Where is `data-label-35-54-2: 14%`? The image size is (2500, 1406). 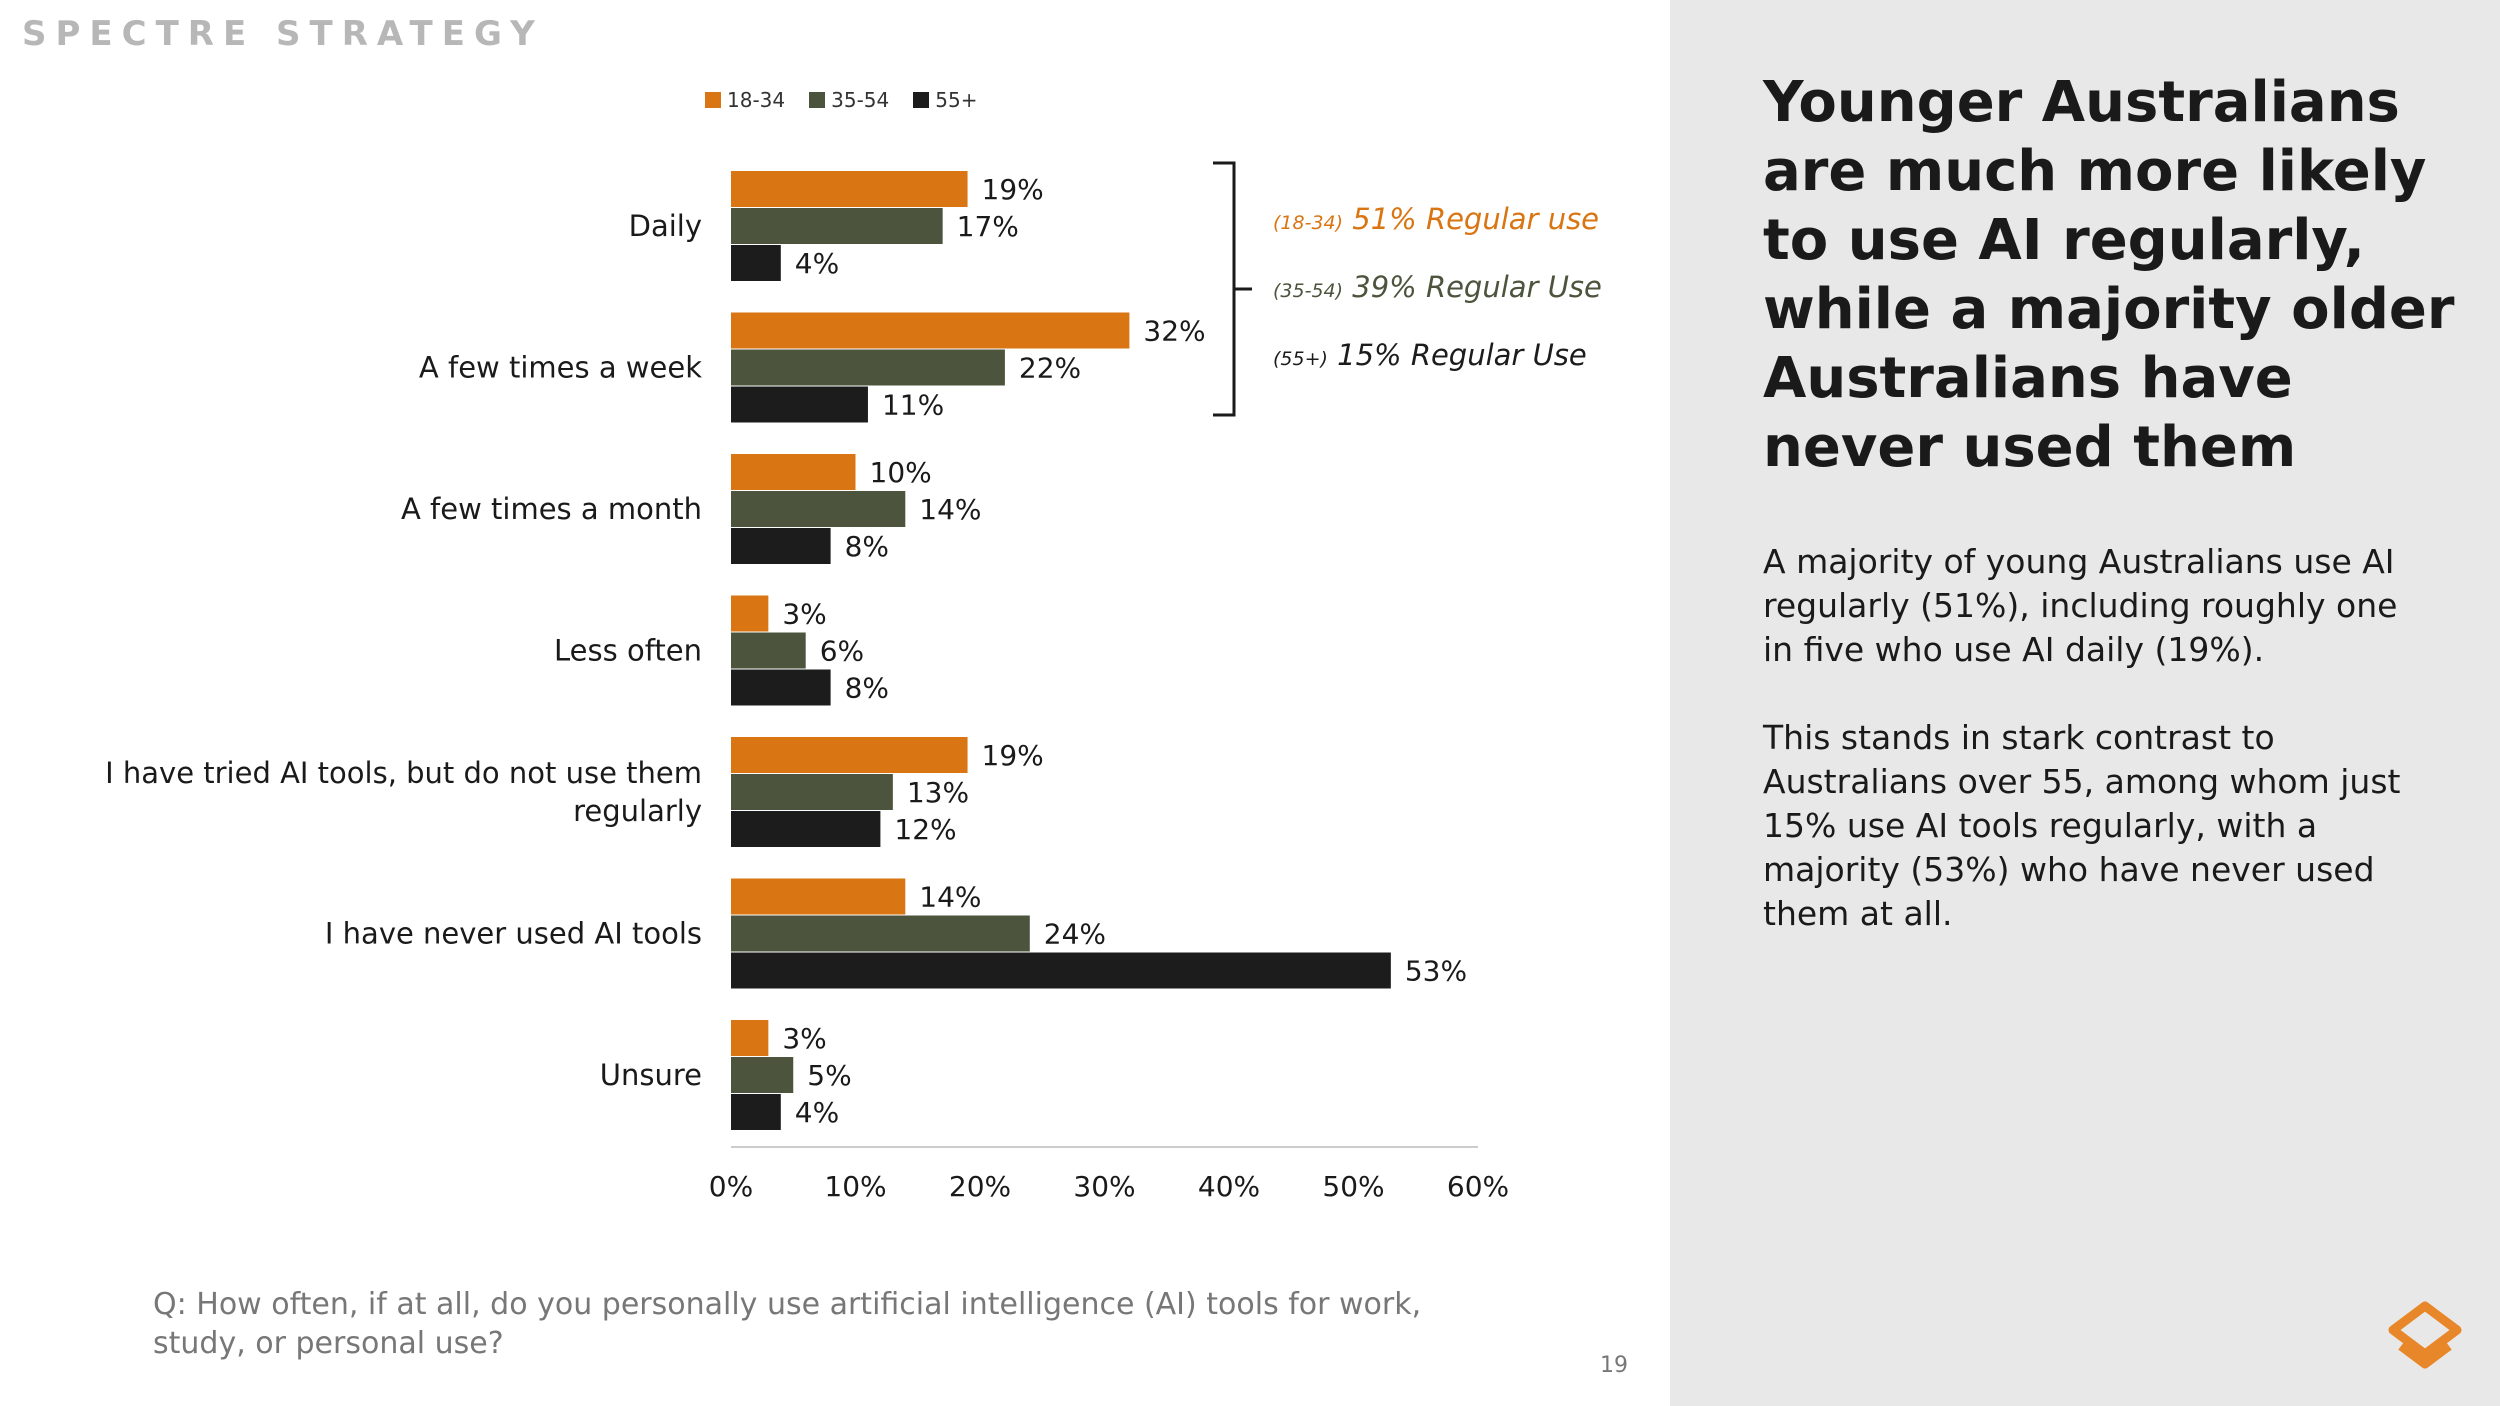
data-label-35-54-2: 14% is located at coordinates (950, 509).